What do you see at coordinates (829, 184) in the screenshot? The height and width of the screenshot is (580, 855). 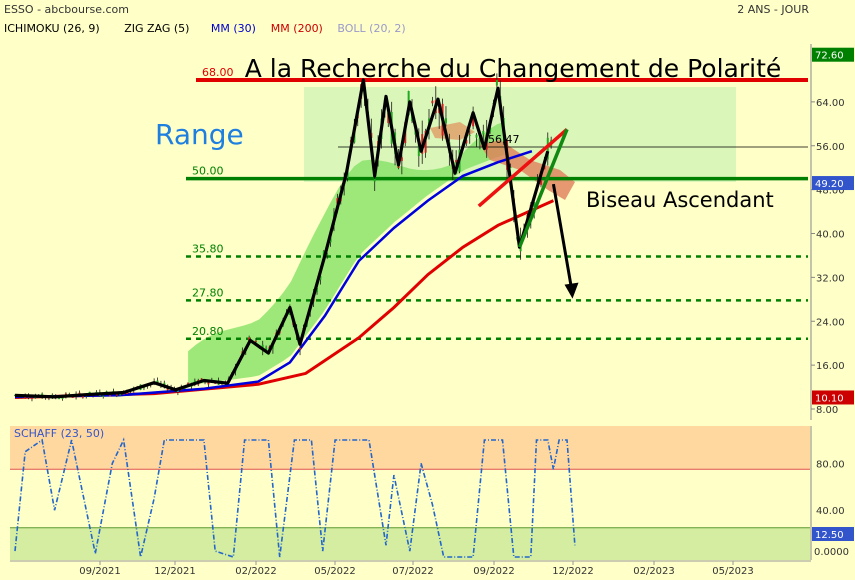 I see `price-badge-label: 49.20` at bounding box center [829, 184].